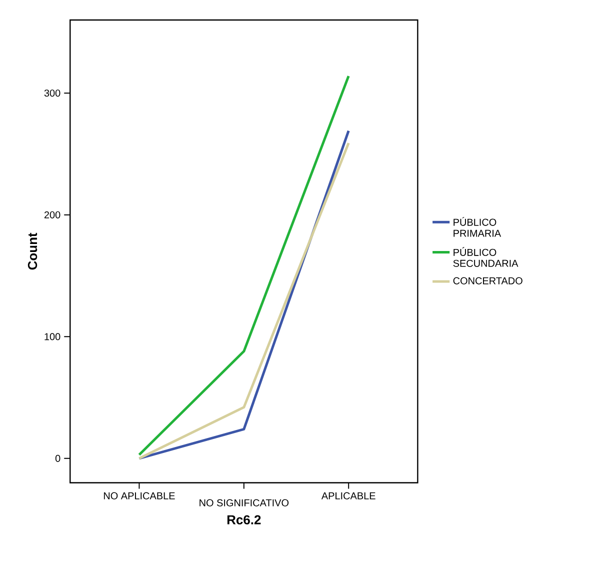  I want to click on legend-label: CONCERTADO, so click(487, 280).